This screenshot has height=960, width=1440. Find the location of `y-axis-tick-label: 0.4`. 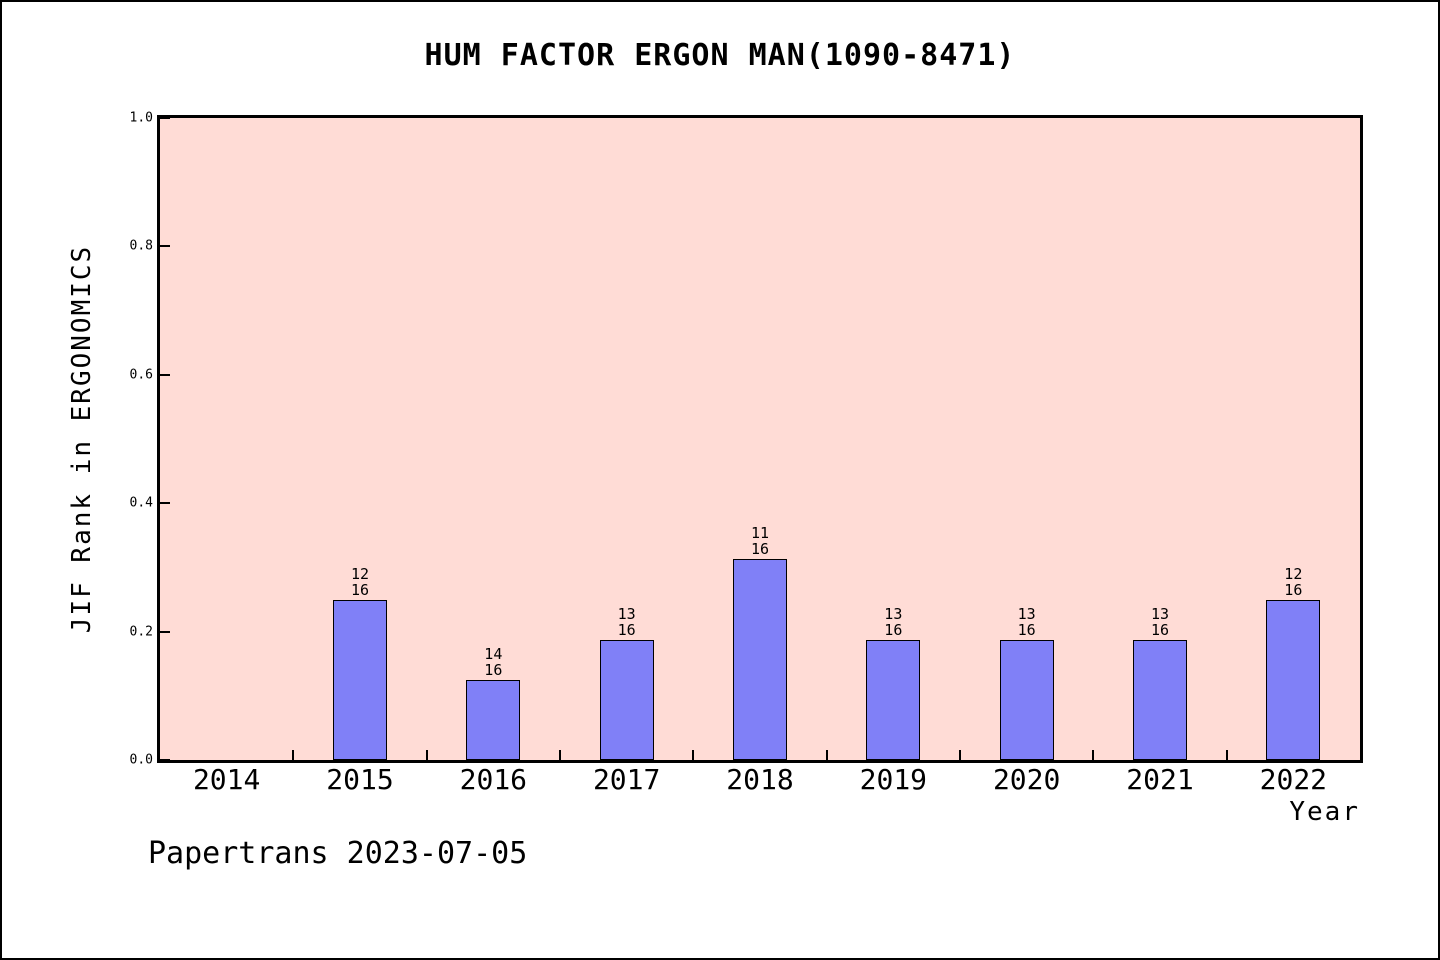

y-axis-tick-label: 0.4 is located at coordinates (141, 503).